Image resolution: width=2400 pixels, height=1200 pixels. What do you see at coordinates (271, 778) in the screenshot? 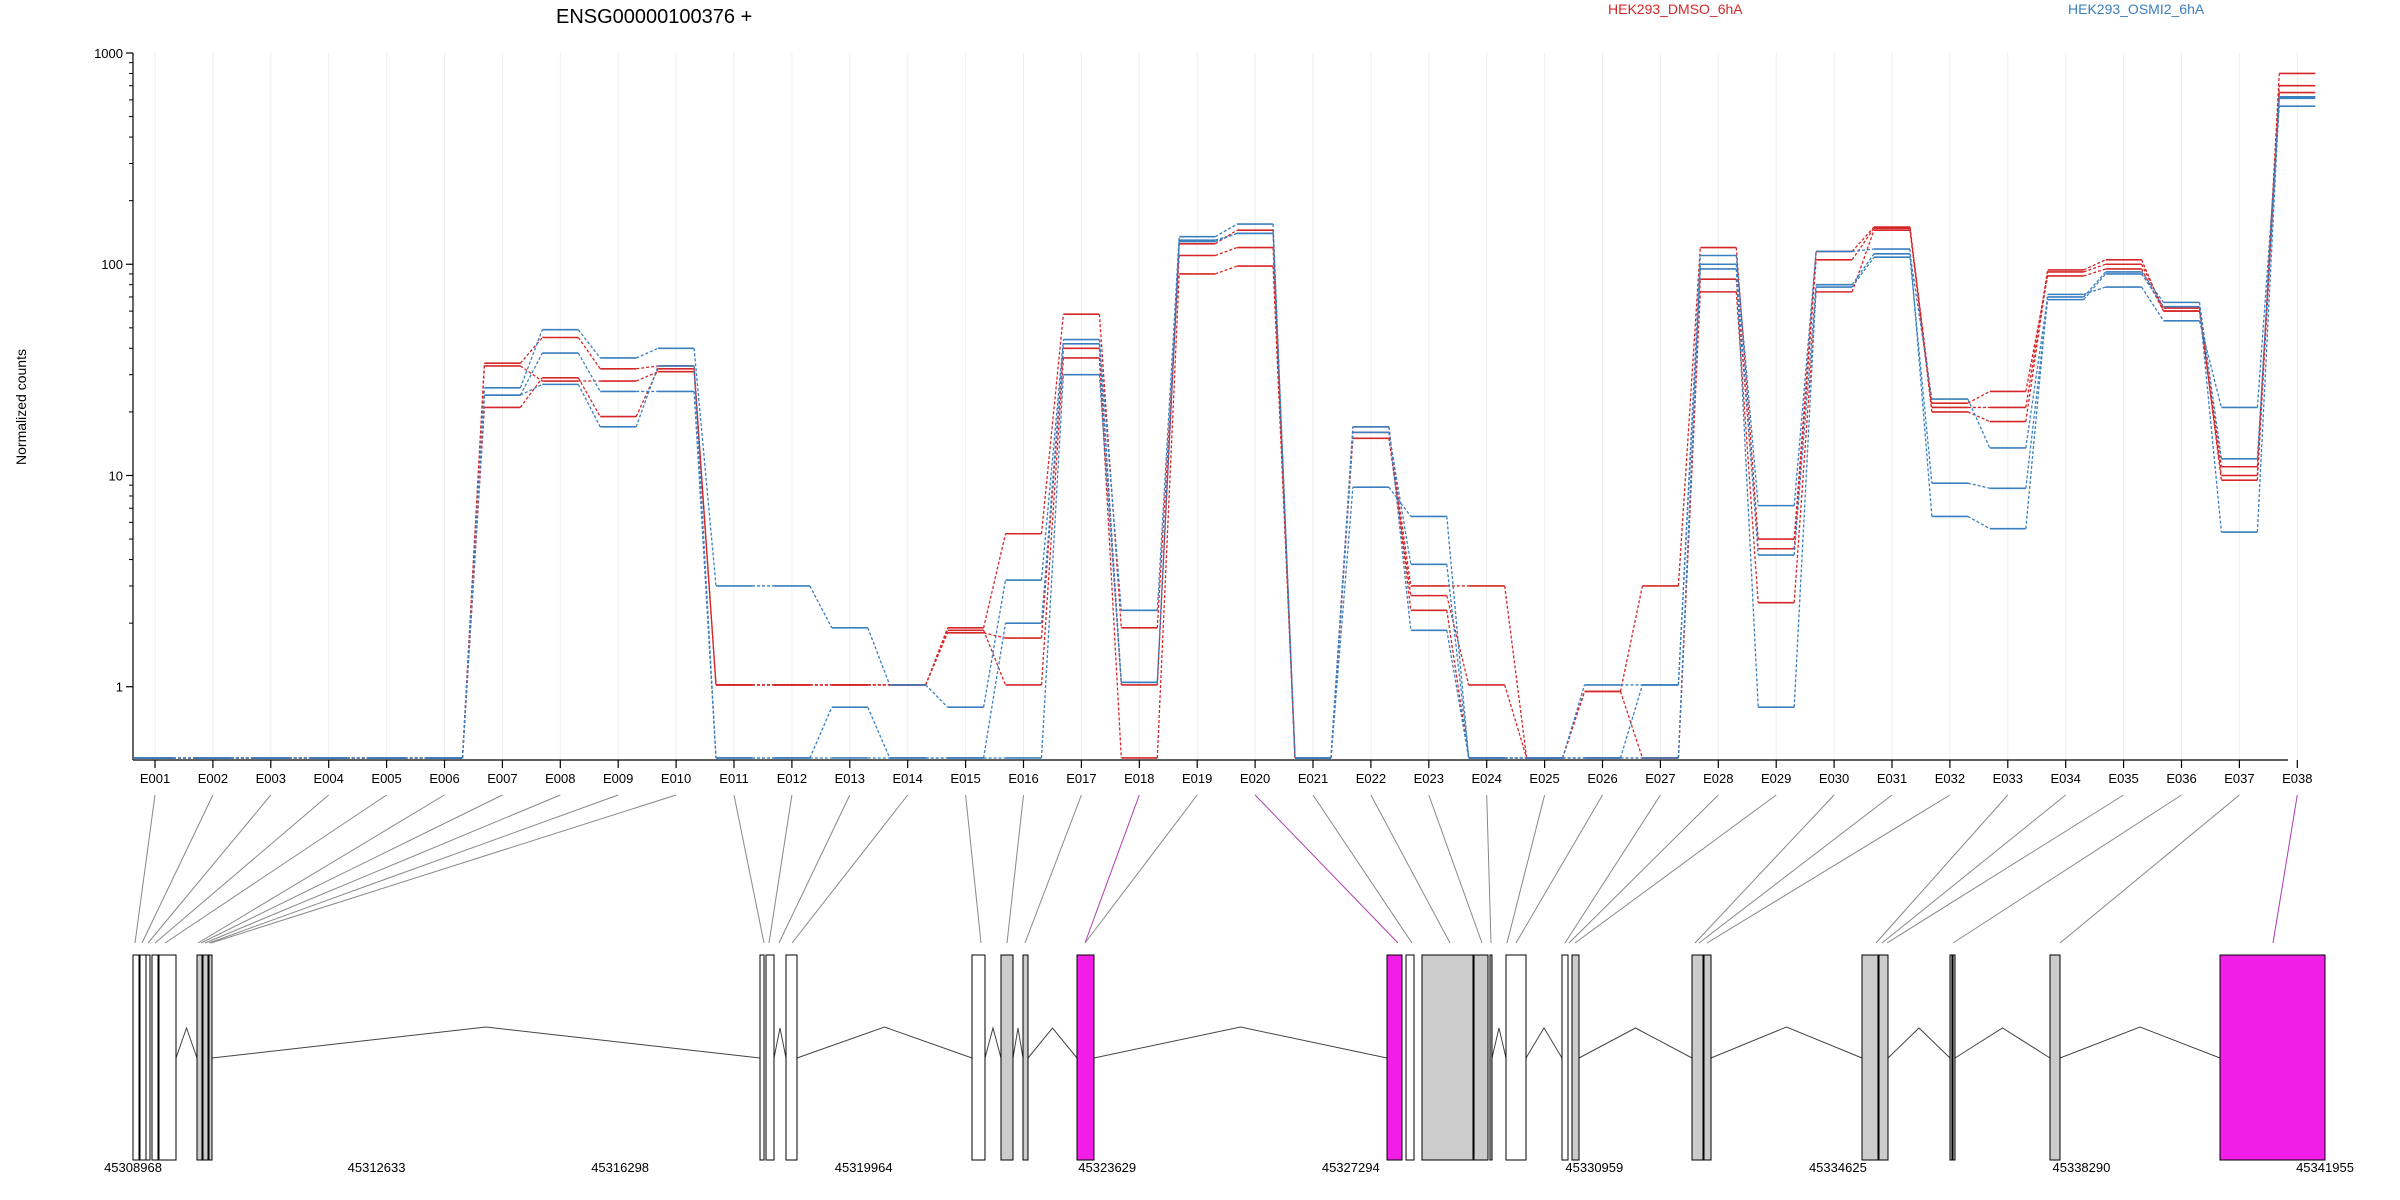
I see `exon-tick-label: E003` at bounding box center [271, 778].